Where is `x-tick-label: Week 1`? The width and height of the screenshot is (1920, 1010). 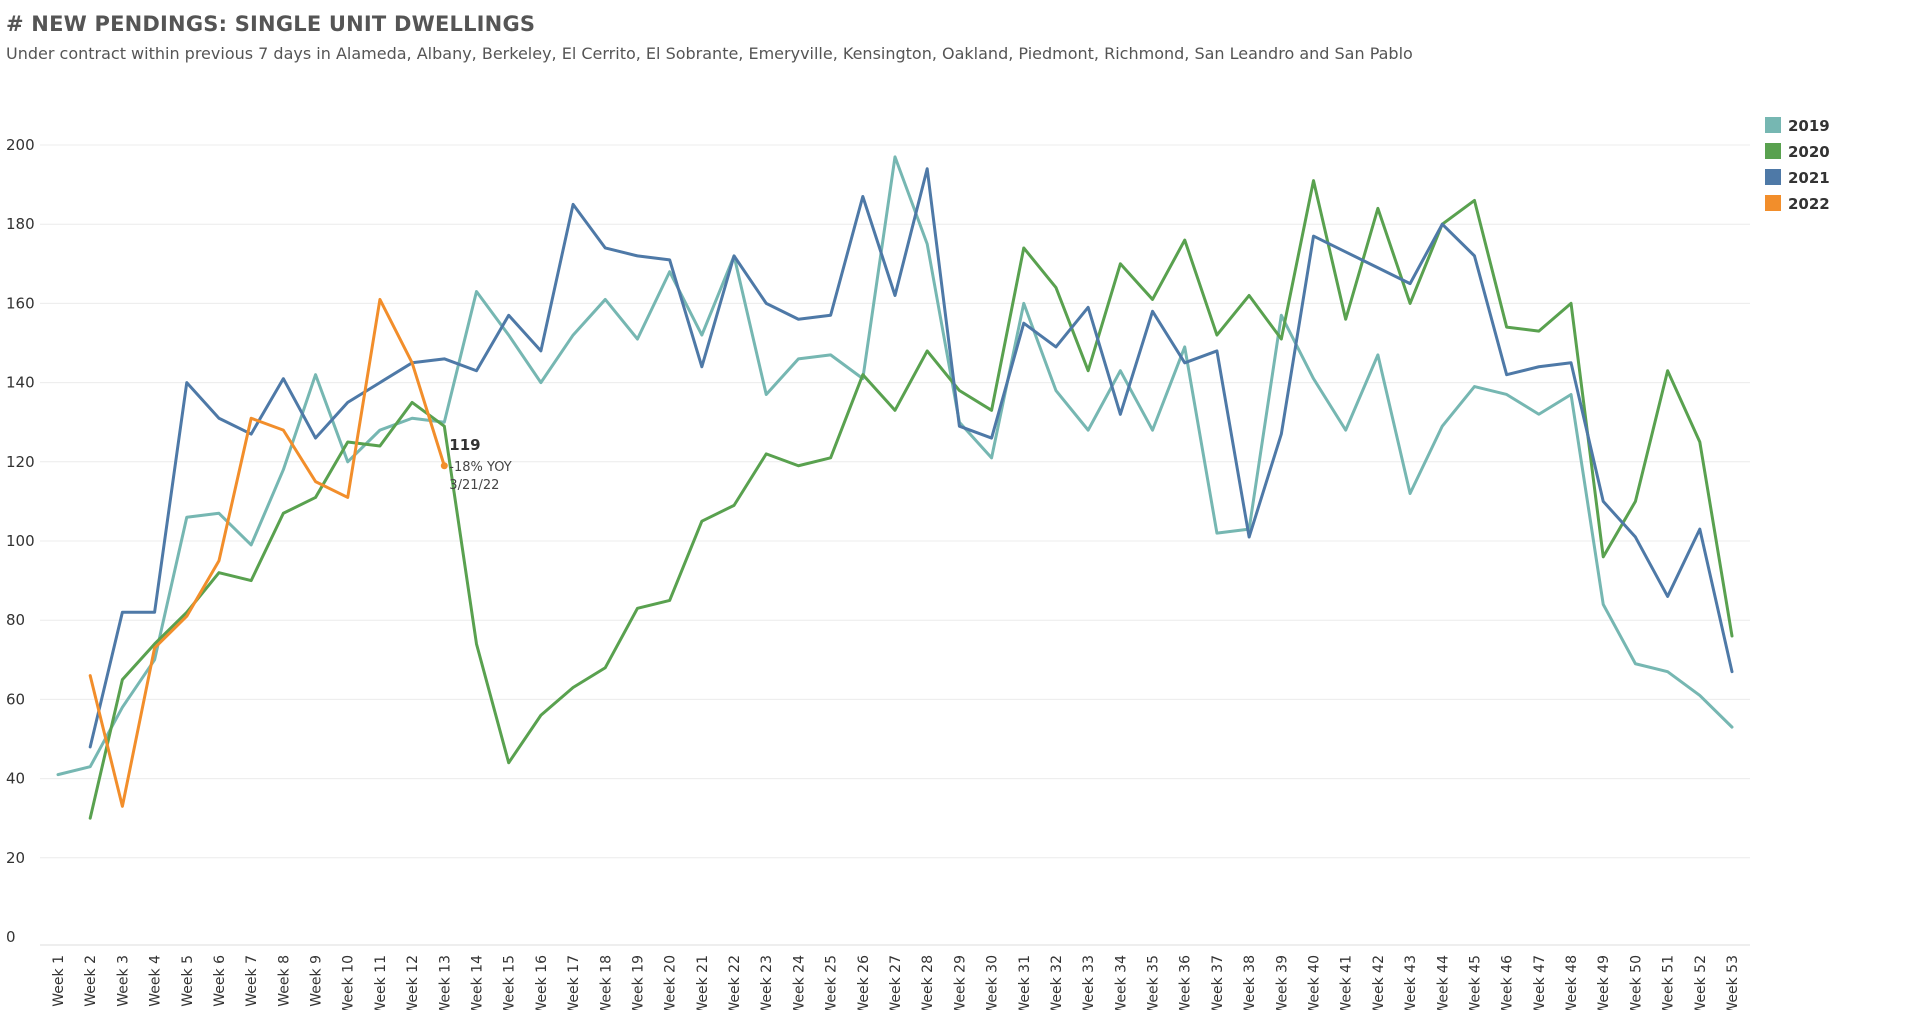 x-tick-label: Week 1 is located at coordinates (59, 981).